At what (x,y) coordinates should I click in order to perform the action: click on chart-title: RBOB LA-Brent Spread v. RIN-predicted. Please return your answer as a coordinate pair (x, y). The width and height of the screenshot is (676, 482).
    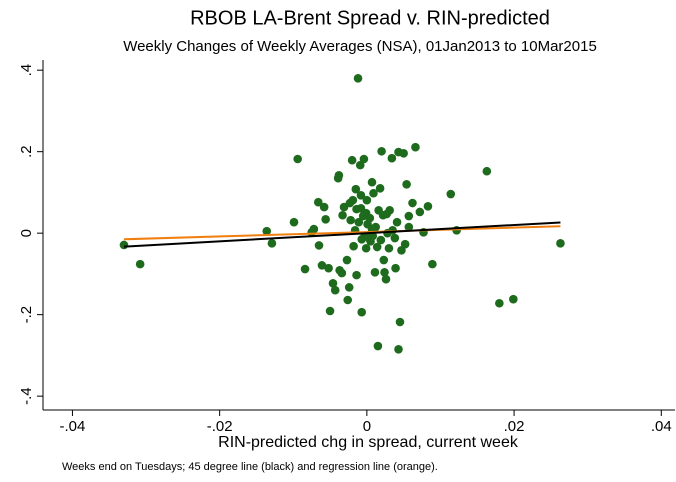
    Looking at the image, I should click on (370, 18).